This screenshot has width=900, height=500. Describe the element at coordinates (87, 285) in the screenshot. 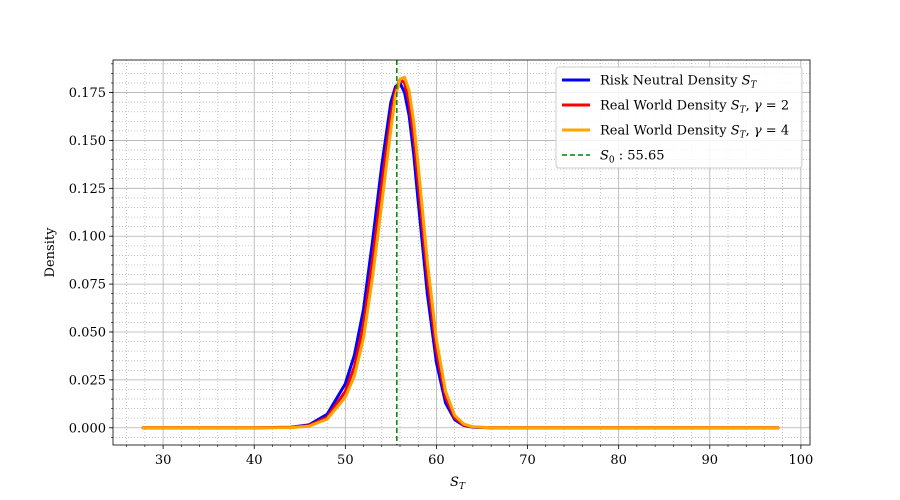

I see `y-tick-label: 0.075` at that location.